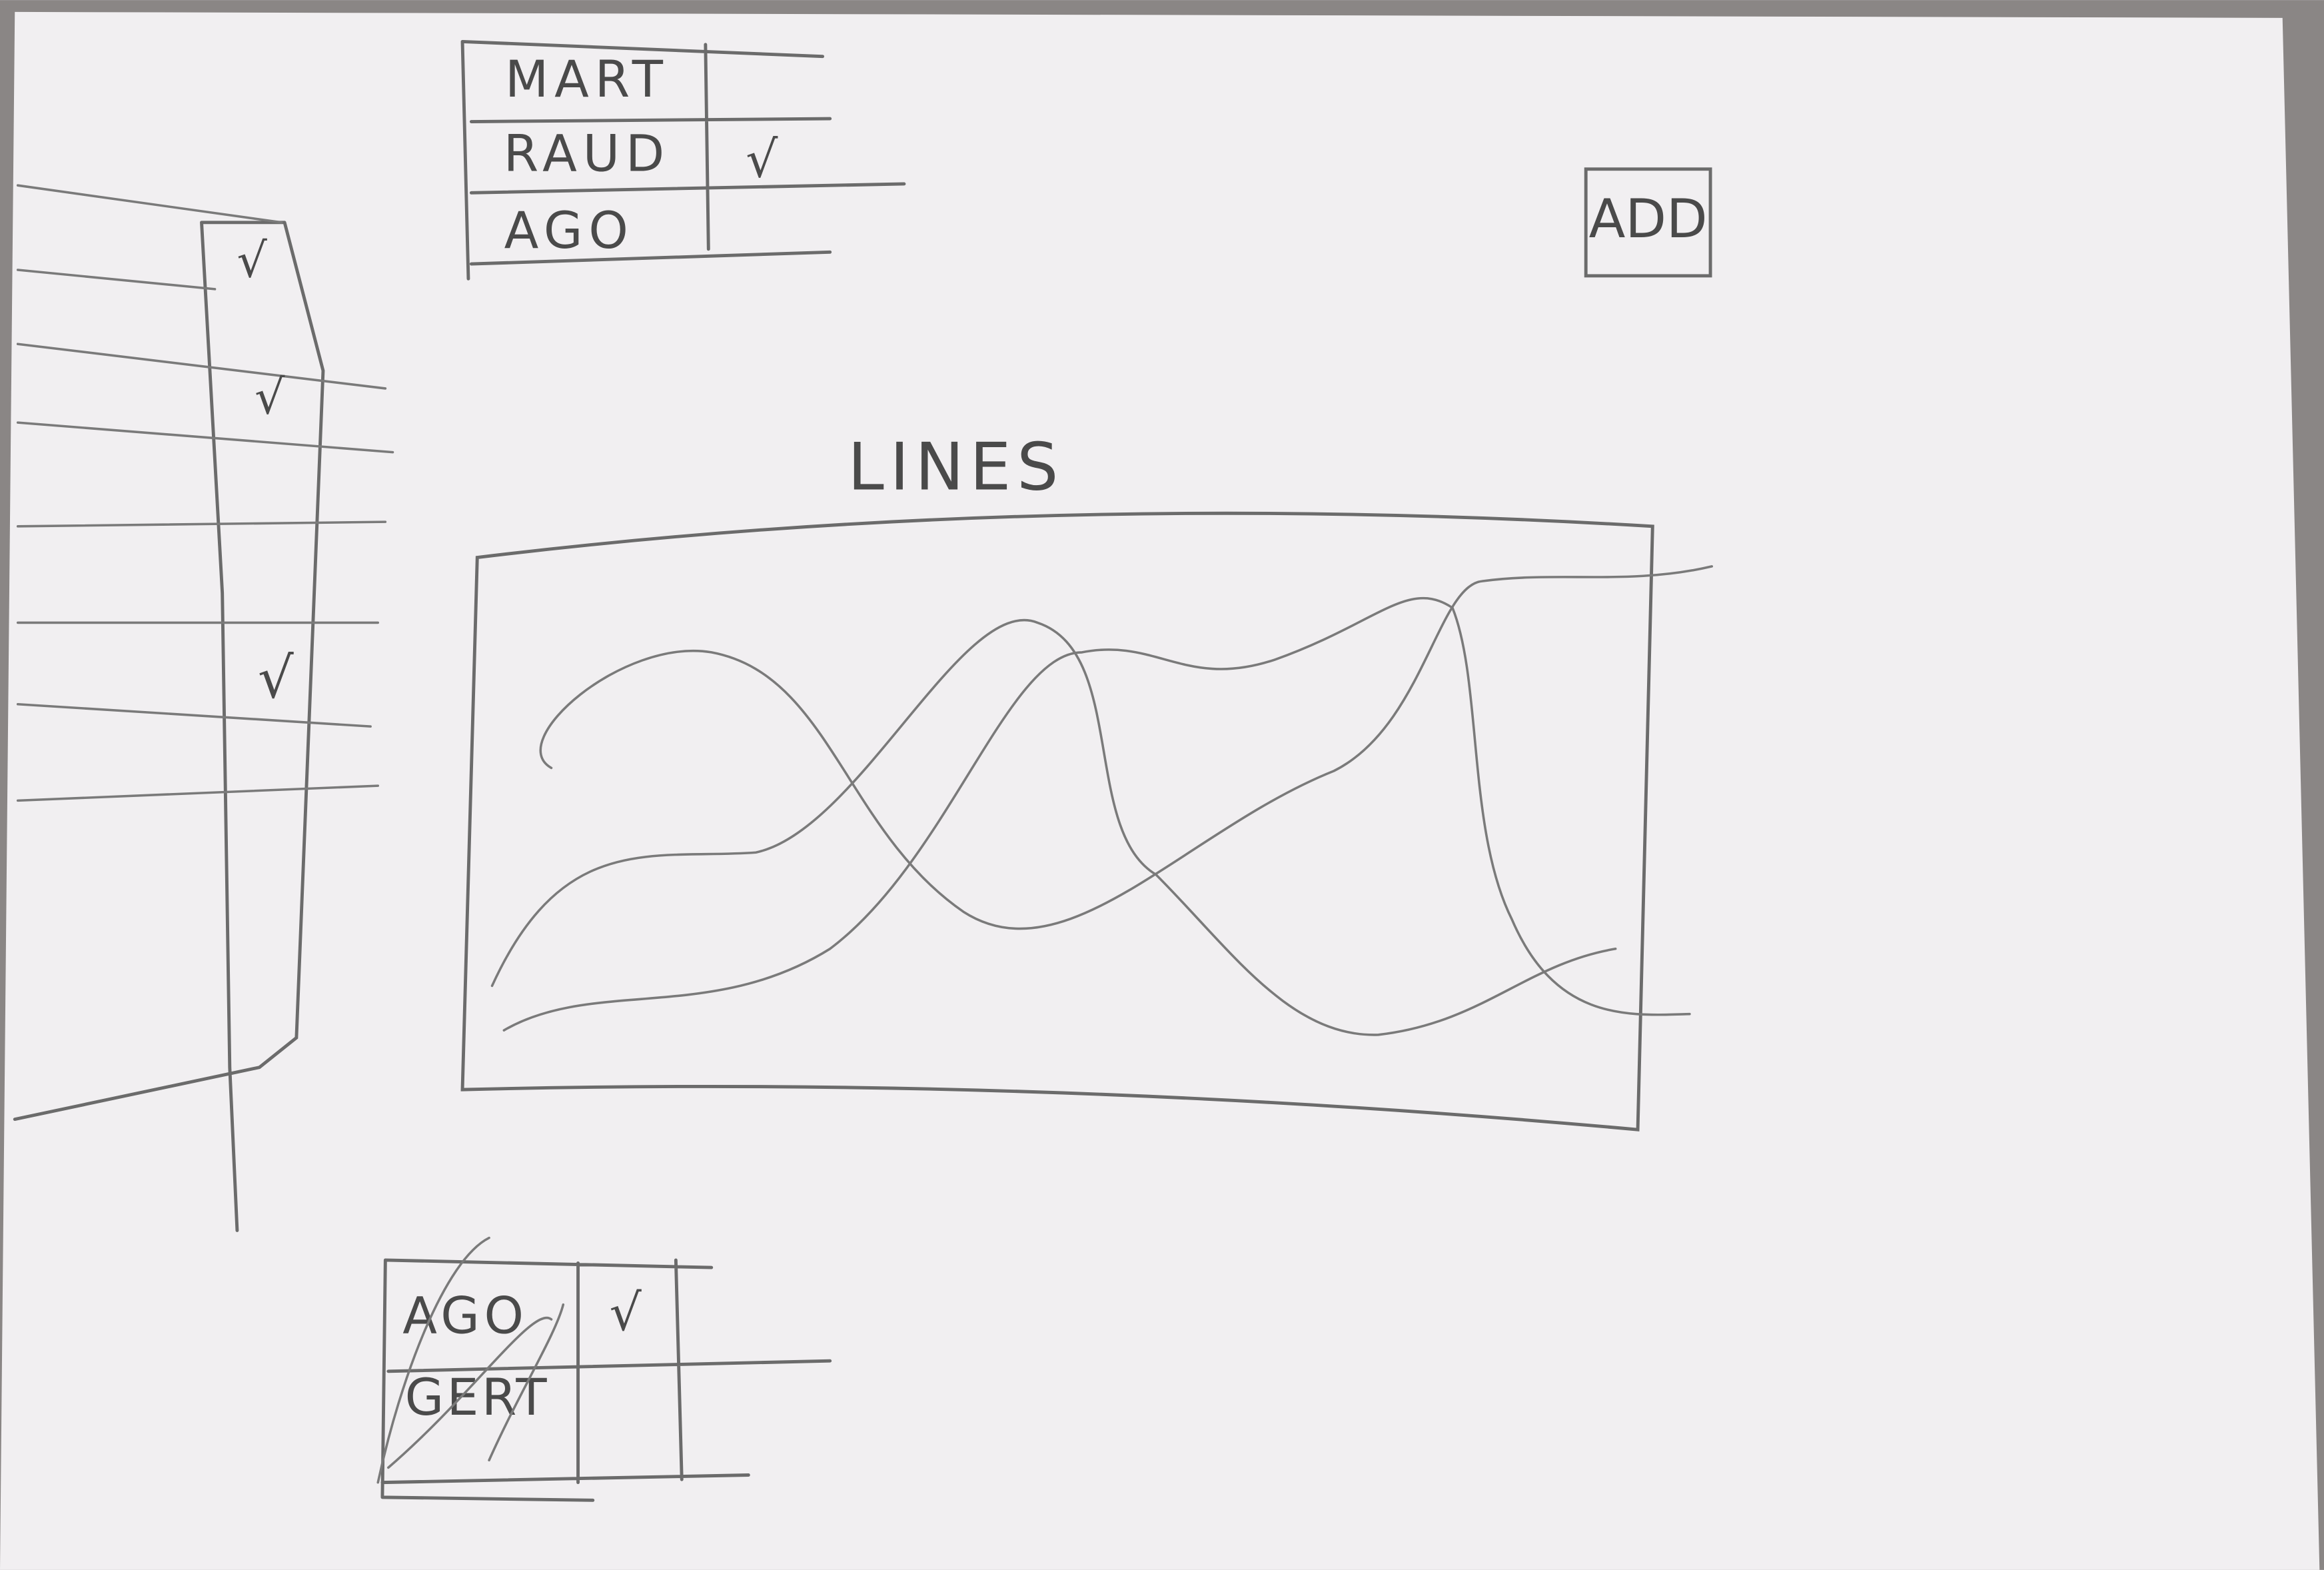  Describe the element at coordinates (477, 1398) in the screenshot. I see `row-name: GERT` at that location.